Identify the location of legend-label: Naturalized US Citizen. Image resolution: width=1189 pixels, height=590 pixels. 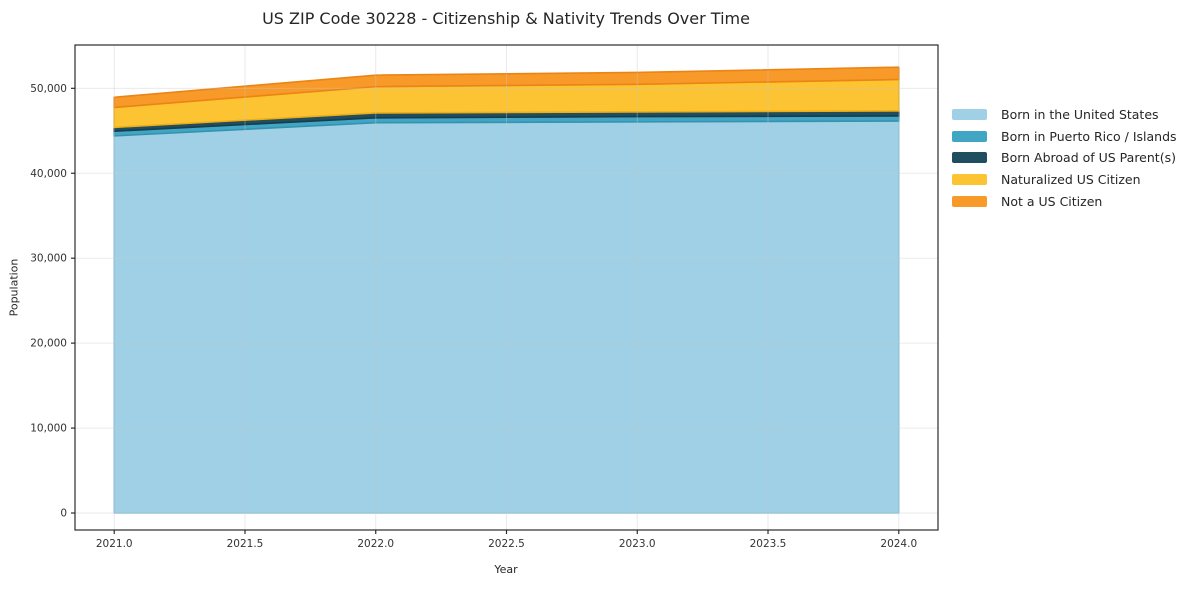
(1071, 180).